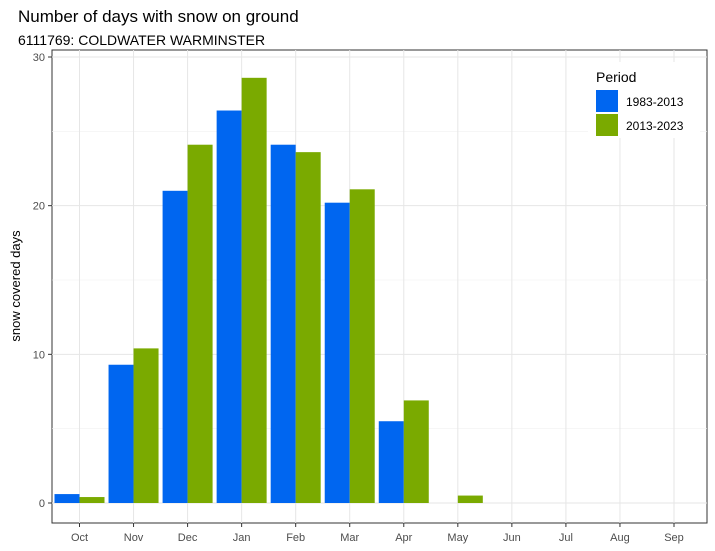 This screenshot has height=551, width=715. I want to click on legend-label-2013-2023: 2013-2023, so click(655, 126).